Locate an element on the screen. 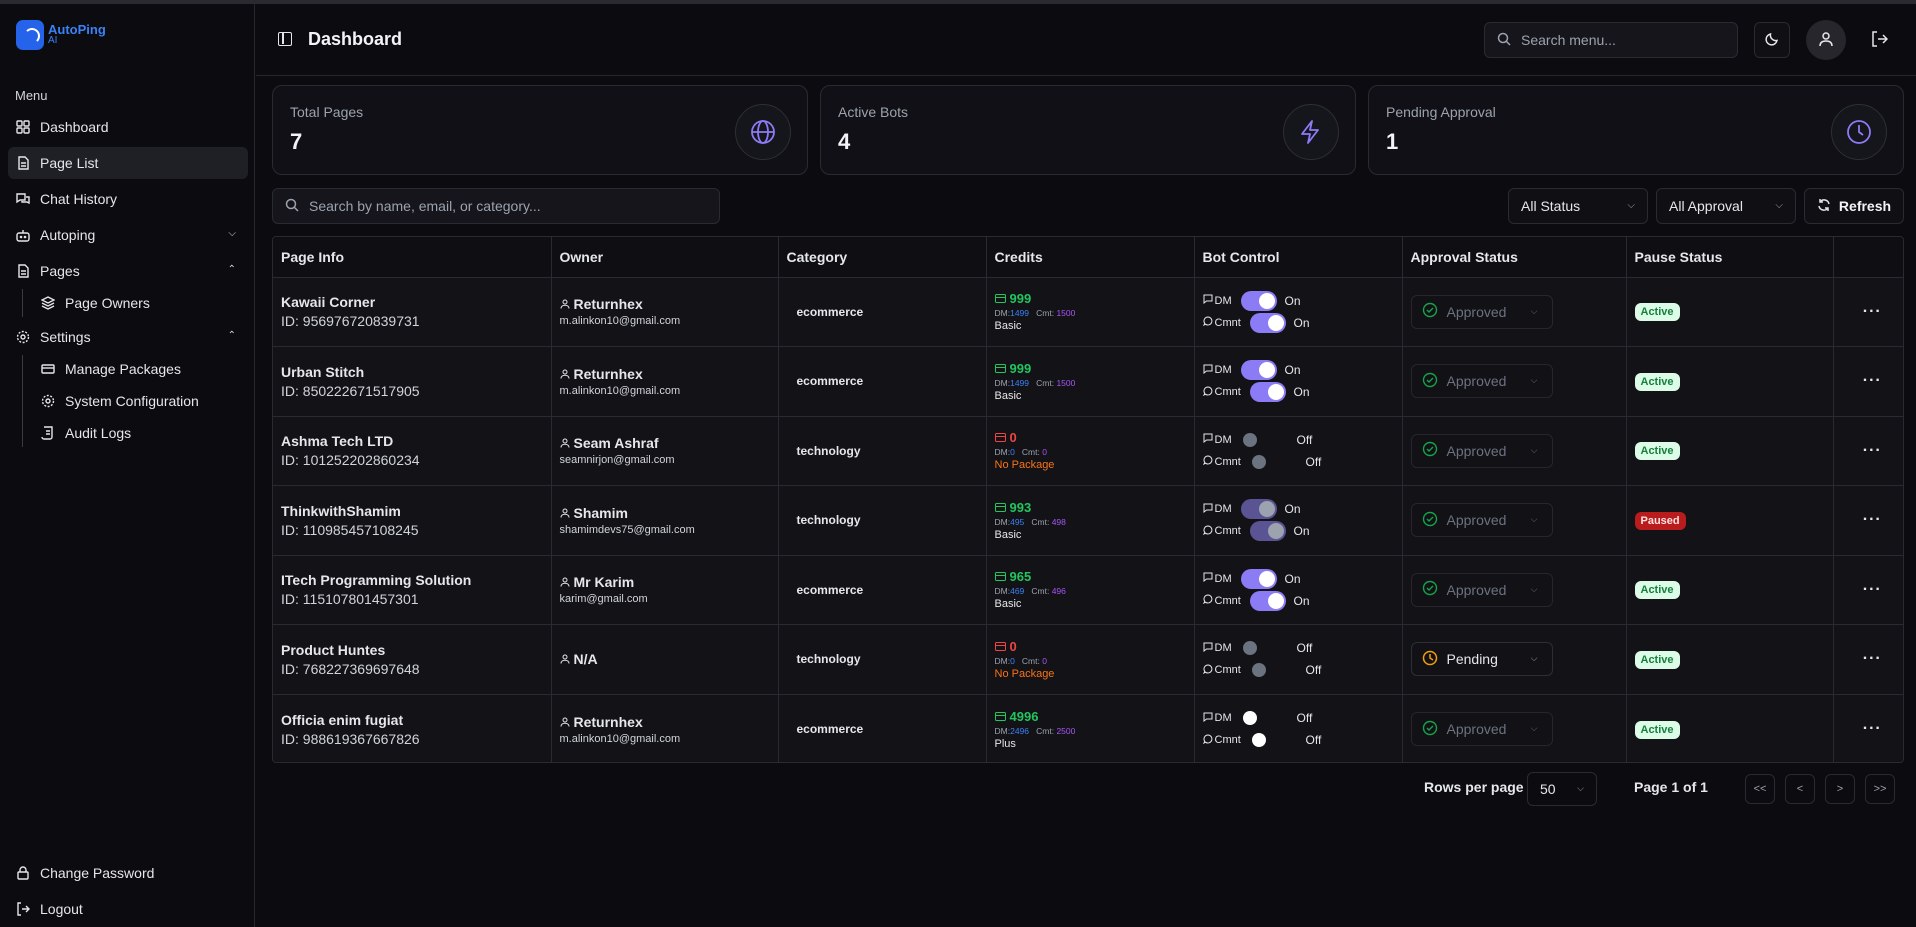 The height and width of the screenshot is (927, 1916). owner-name: Returnhex is located at coordinates (608, 373).